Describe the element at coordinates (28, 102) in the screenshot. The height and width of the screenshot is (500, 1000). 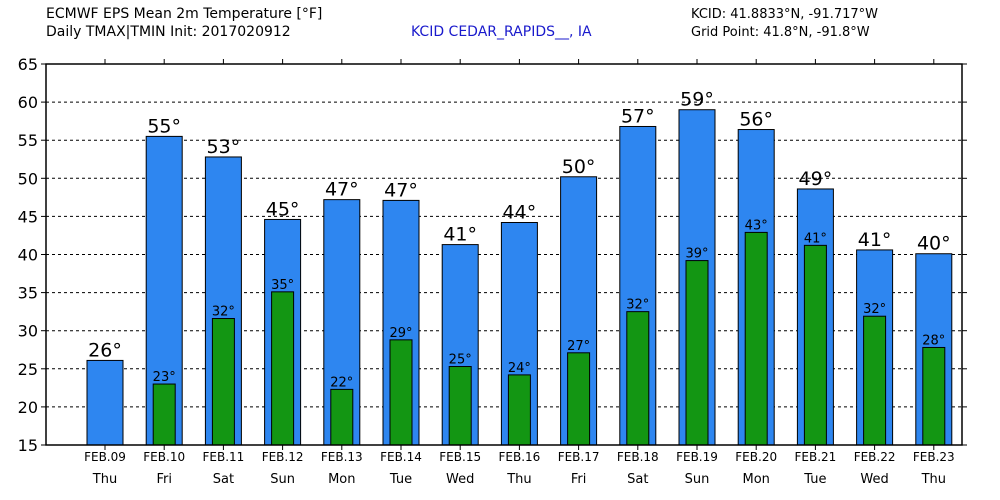
I see `y-tick-label: 60` at that location.